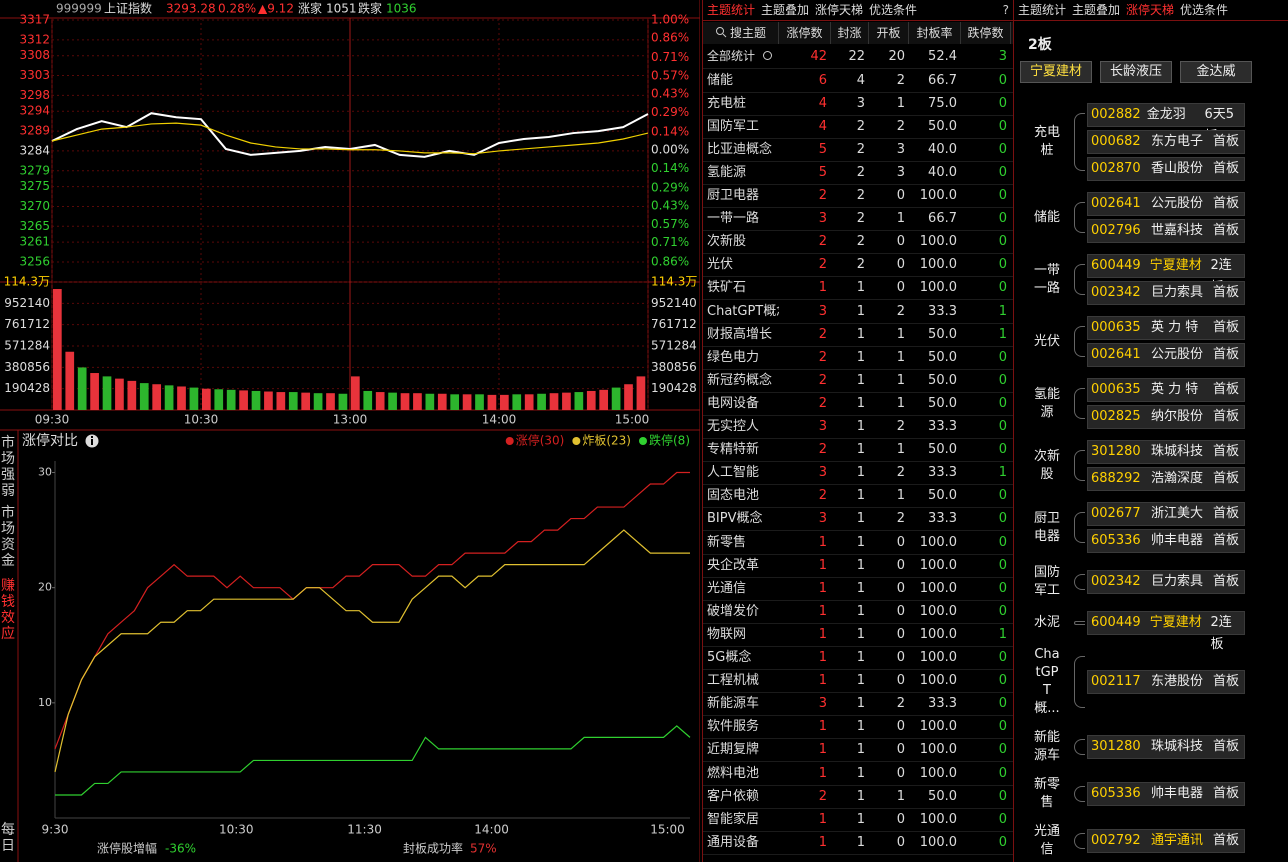 This screenshot has width=1288, height=862. What do you see at coordinates (1166, 123) in the screenshot?
I see `stock-item: 002882 金龙羽 6天5板` at bounding box center [1166, 123].